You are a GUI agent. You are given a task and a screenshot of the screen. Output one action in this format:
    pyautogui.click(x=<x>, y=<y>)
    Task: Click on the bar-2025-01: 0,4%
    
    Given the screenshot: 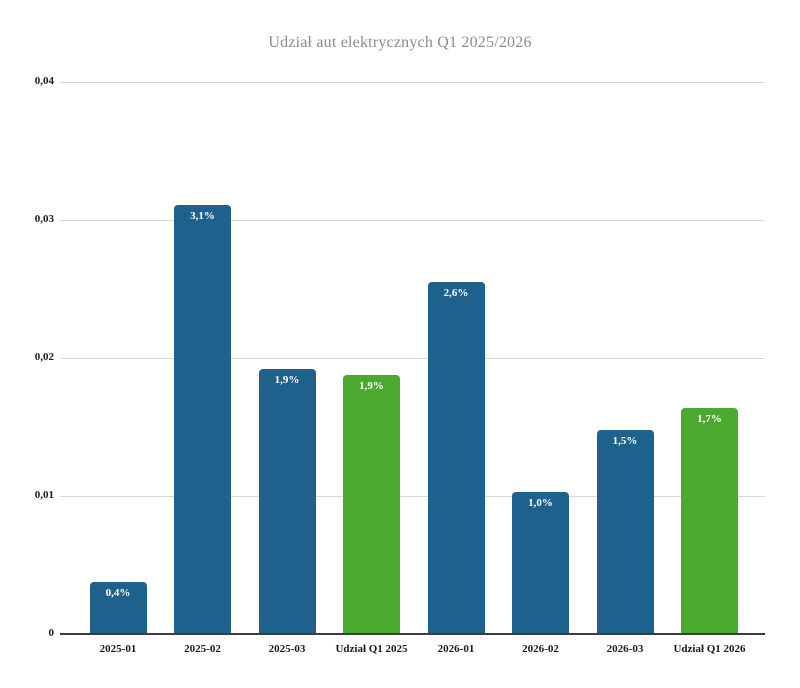 What is the action you would take?
    pyautogui.click(x=118, y=607)
    